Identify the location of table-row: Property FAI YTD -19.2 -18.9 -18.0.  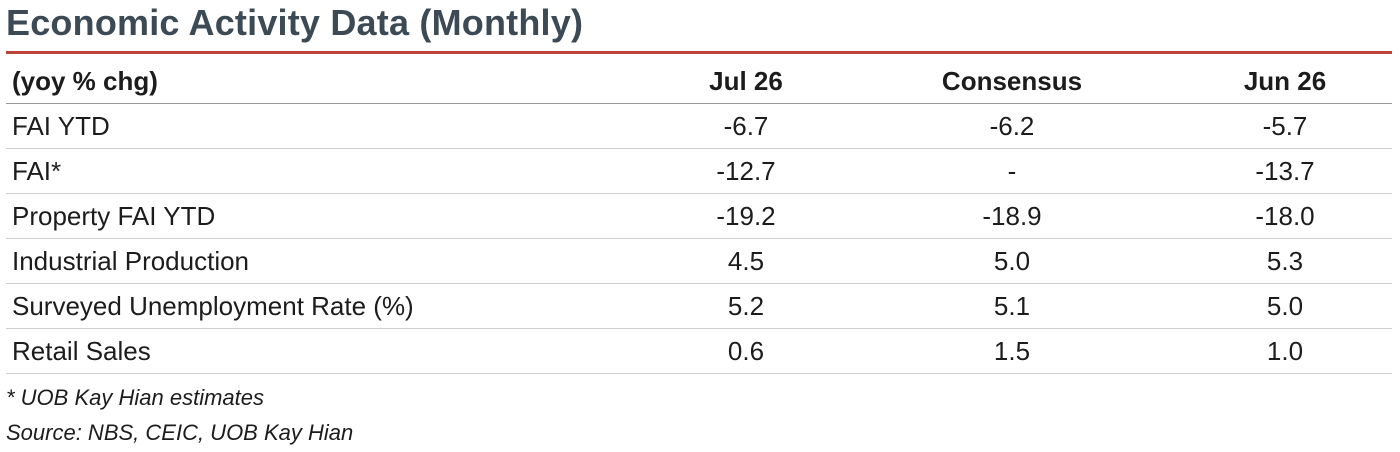
(699, 216).